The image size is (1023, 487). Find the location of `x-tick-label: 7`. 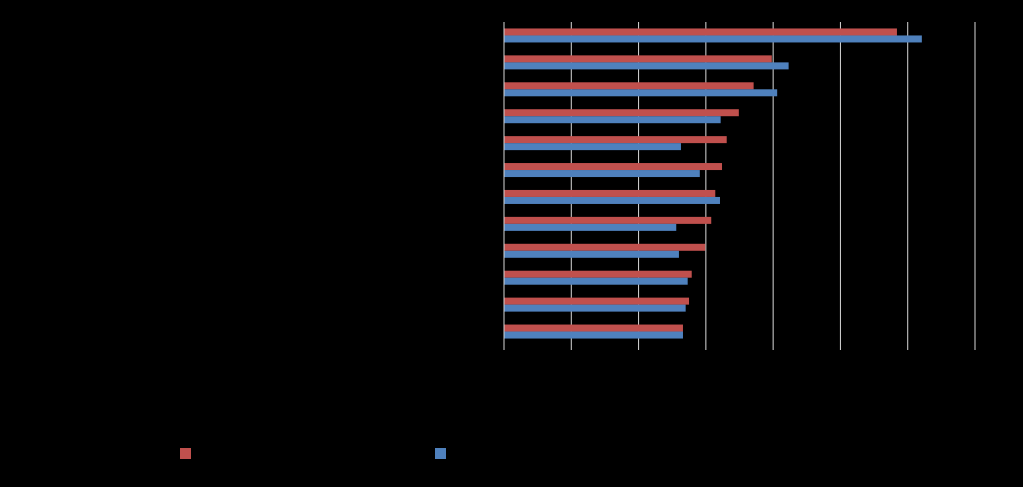

x-tick-label: 7 is located at coordinates (975, 360).